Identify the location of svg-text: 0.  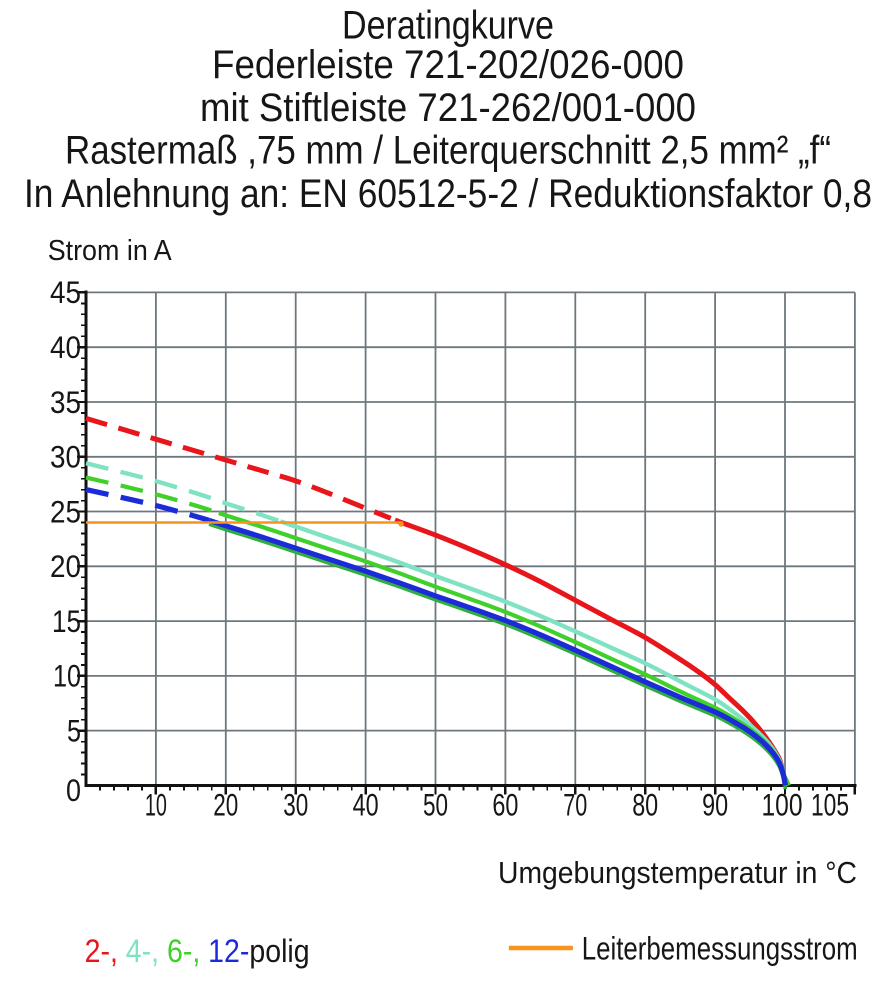
(73, 790).